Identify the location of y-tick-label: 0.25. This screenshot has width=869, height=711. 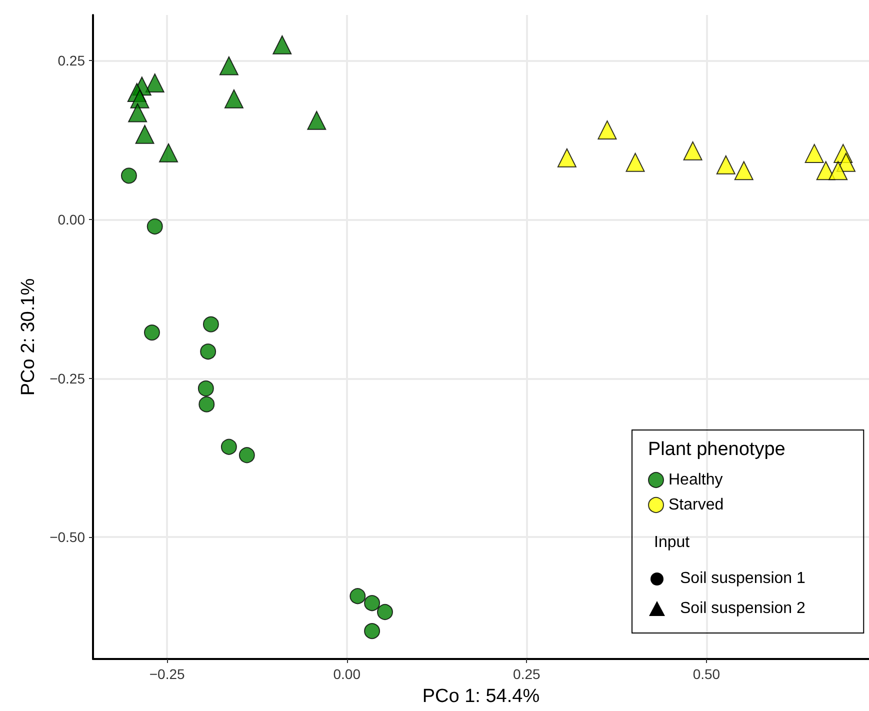
(72, 60).